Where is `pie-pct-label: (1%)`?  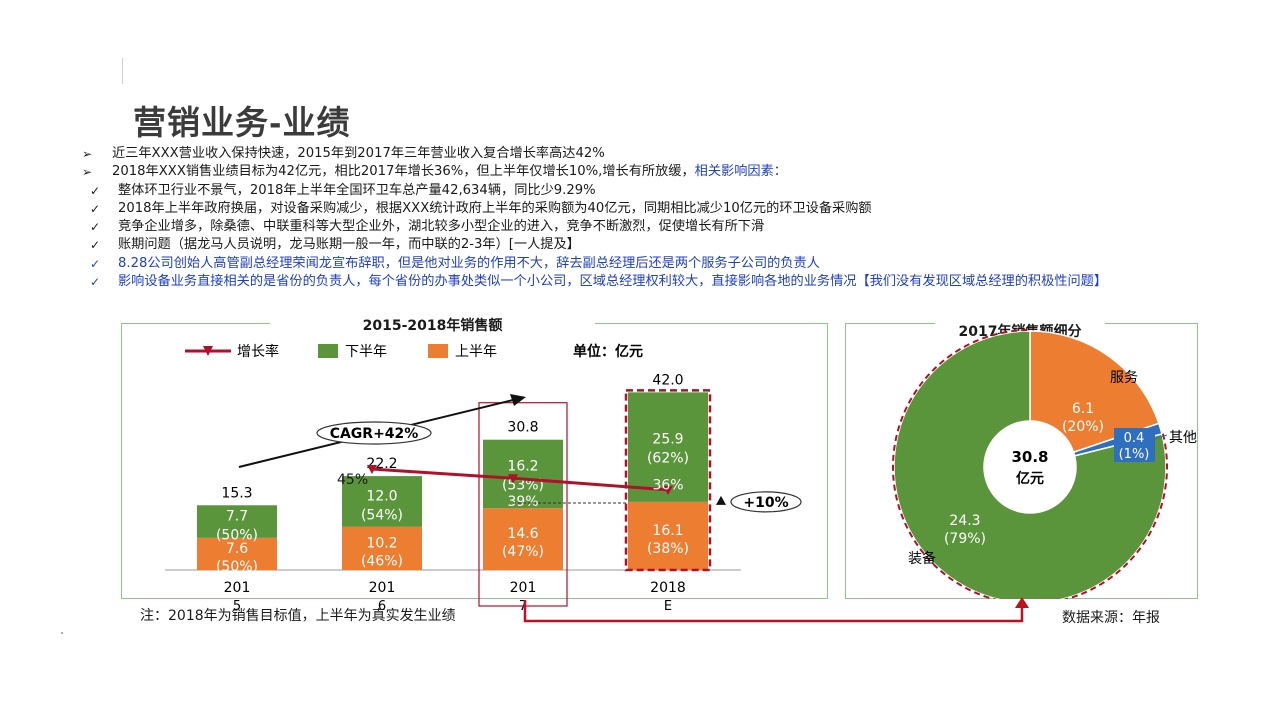
pie-pct-label: (1%) is located at coordinates (1134, 454).